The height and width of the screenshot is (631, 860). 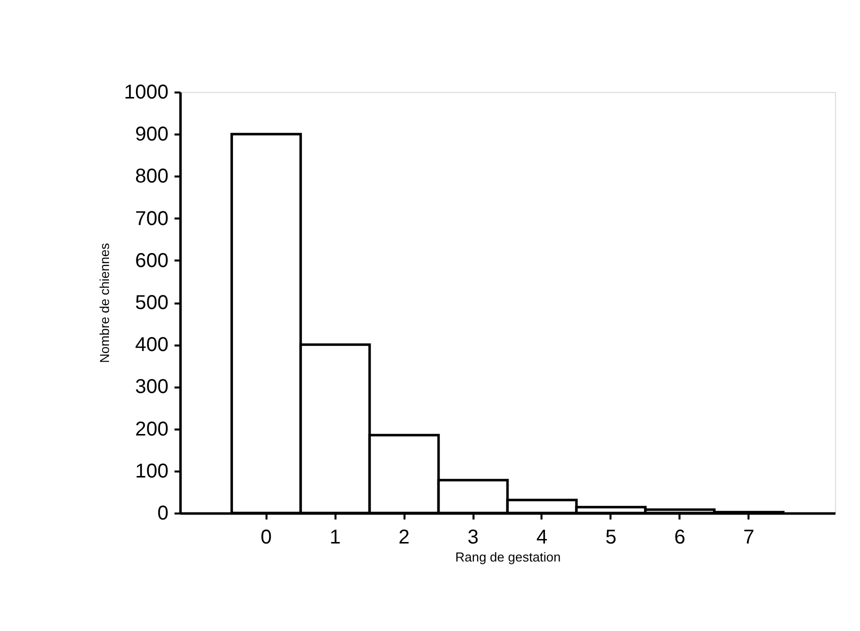 I want to click on y-tick-label: 800, so click(x=151, y=177).